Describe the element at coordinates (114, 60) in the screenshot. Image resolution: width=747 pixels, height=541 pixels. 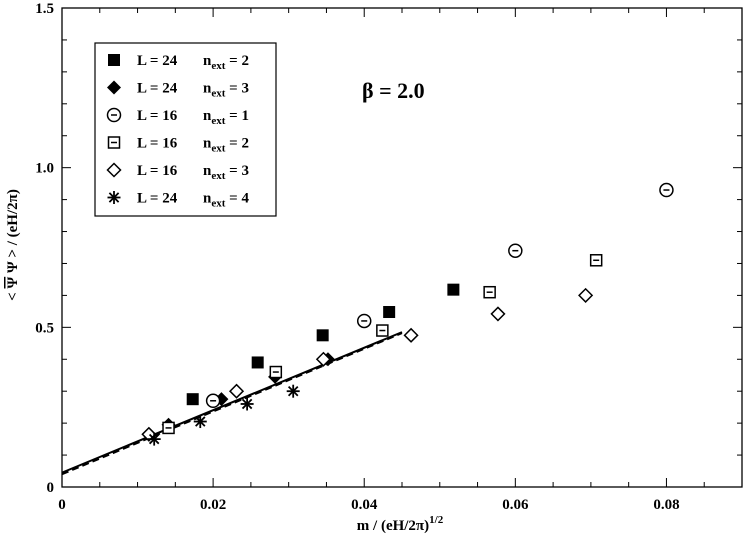
I see `legend-marker-square-filled` at that location.